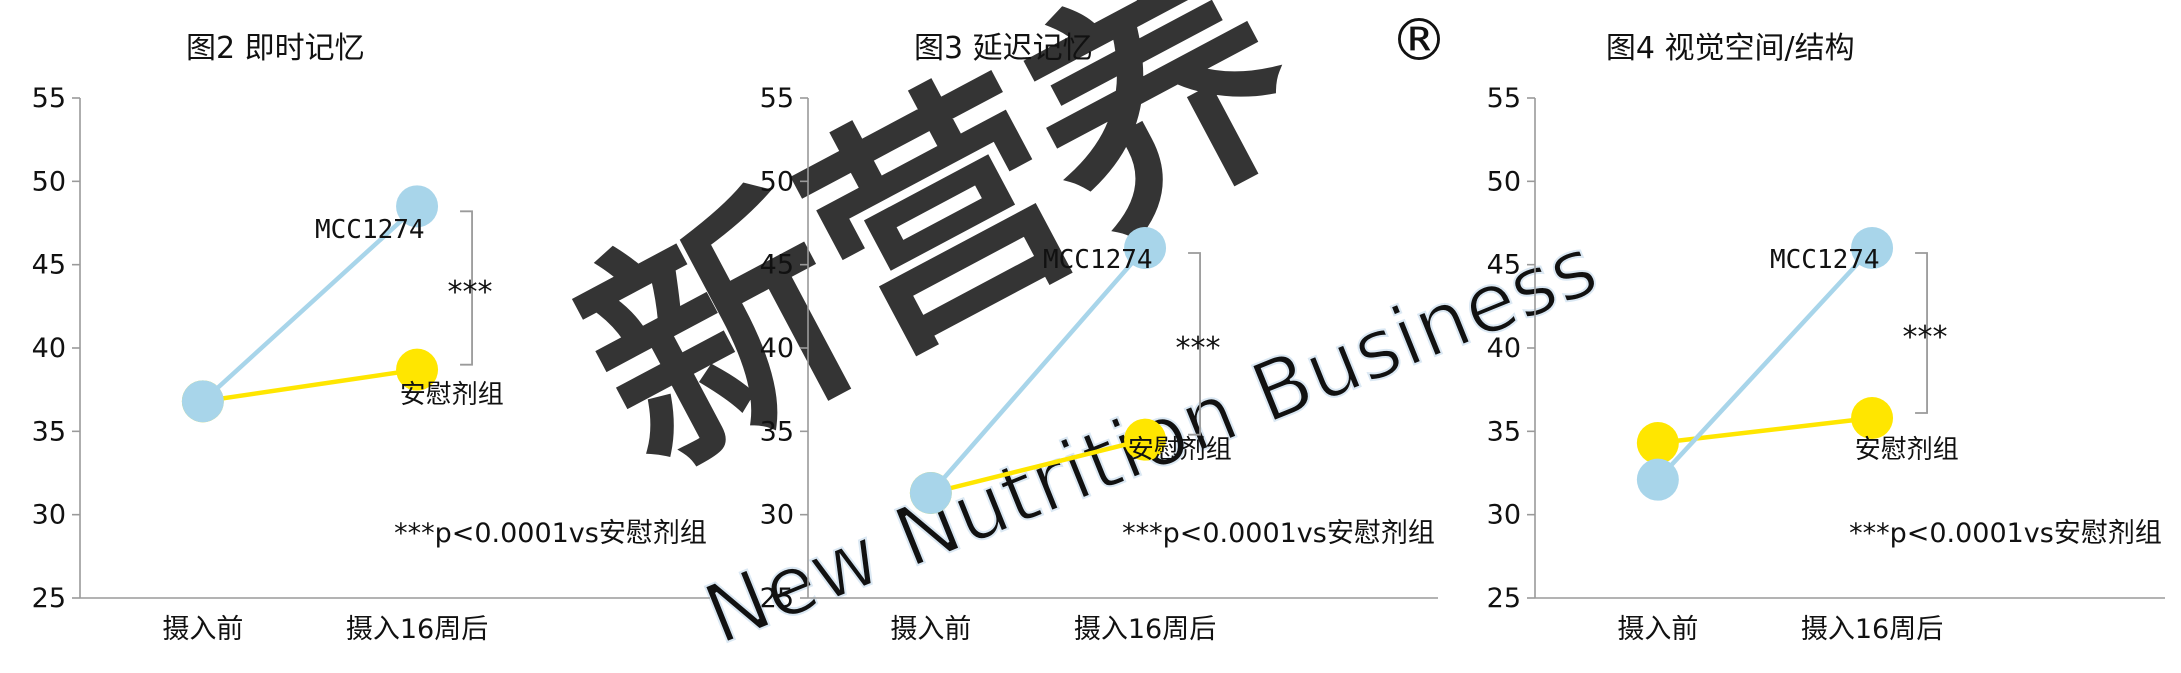  What do you see at coordinates (1419, 40) in the screenshot?
I see `watermark-registered-mark: ®` at bounding box center [1419, 40].